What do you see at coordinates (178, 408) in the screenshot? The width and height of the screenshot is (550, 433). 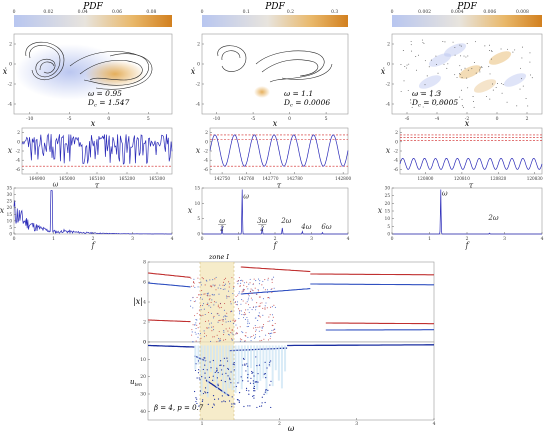 I see `bif-params: β = 4, p = 0.7` at bounding box center [178, 408].